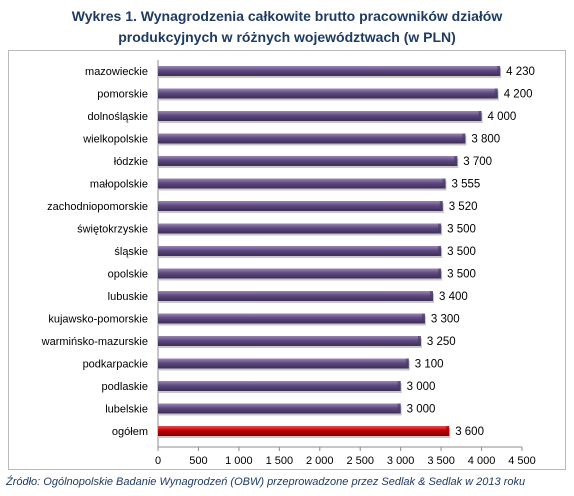 This screenshot has width=574, height=496. Describe the element at coordinates (466, 185) in the screenshot. I see `value-label-5: 3 555` at that location.